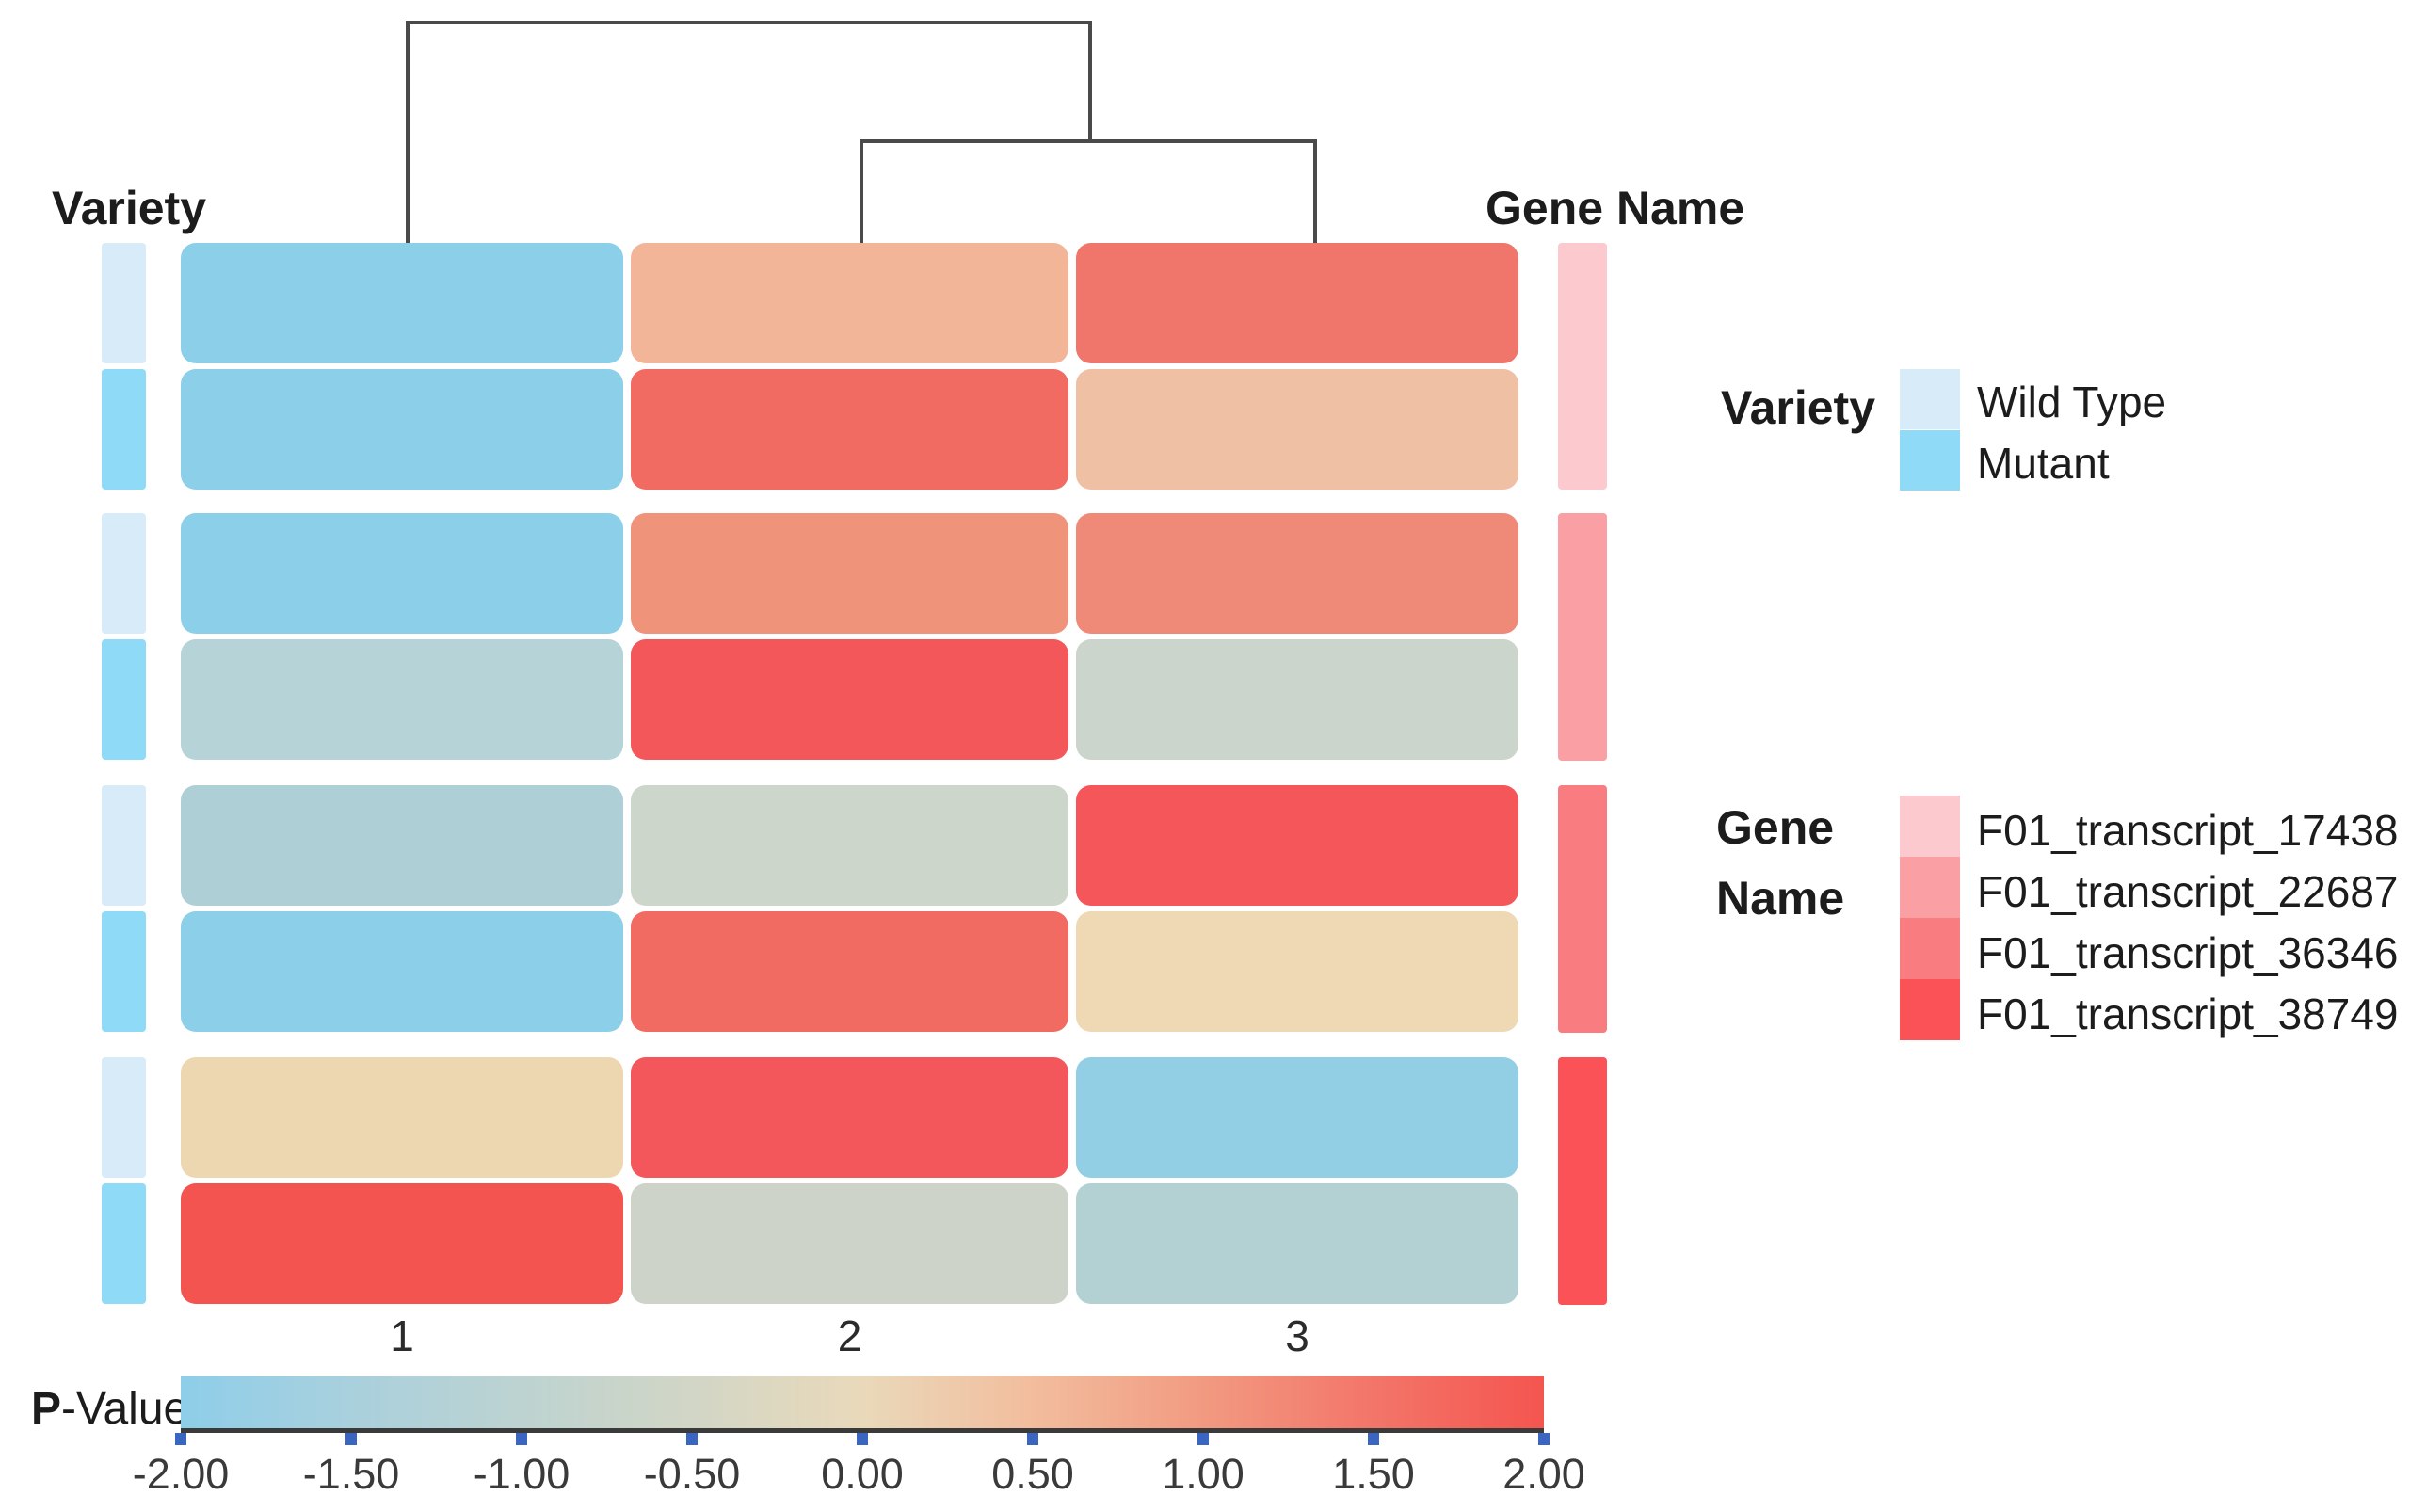 Image resolution: width=2426 pixels, height=1512 pixels. Describe the element at coordinates (862, 1474) in the screenshot. I see `colorbar-tick-label: 0.00` at that location.